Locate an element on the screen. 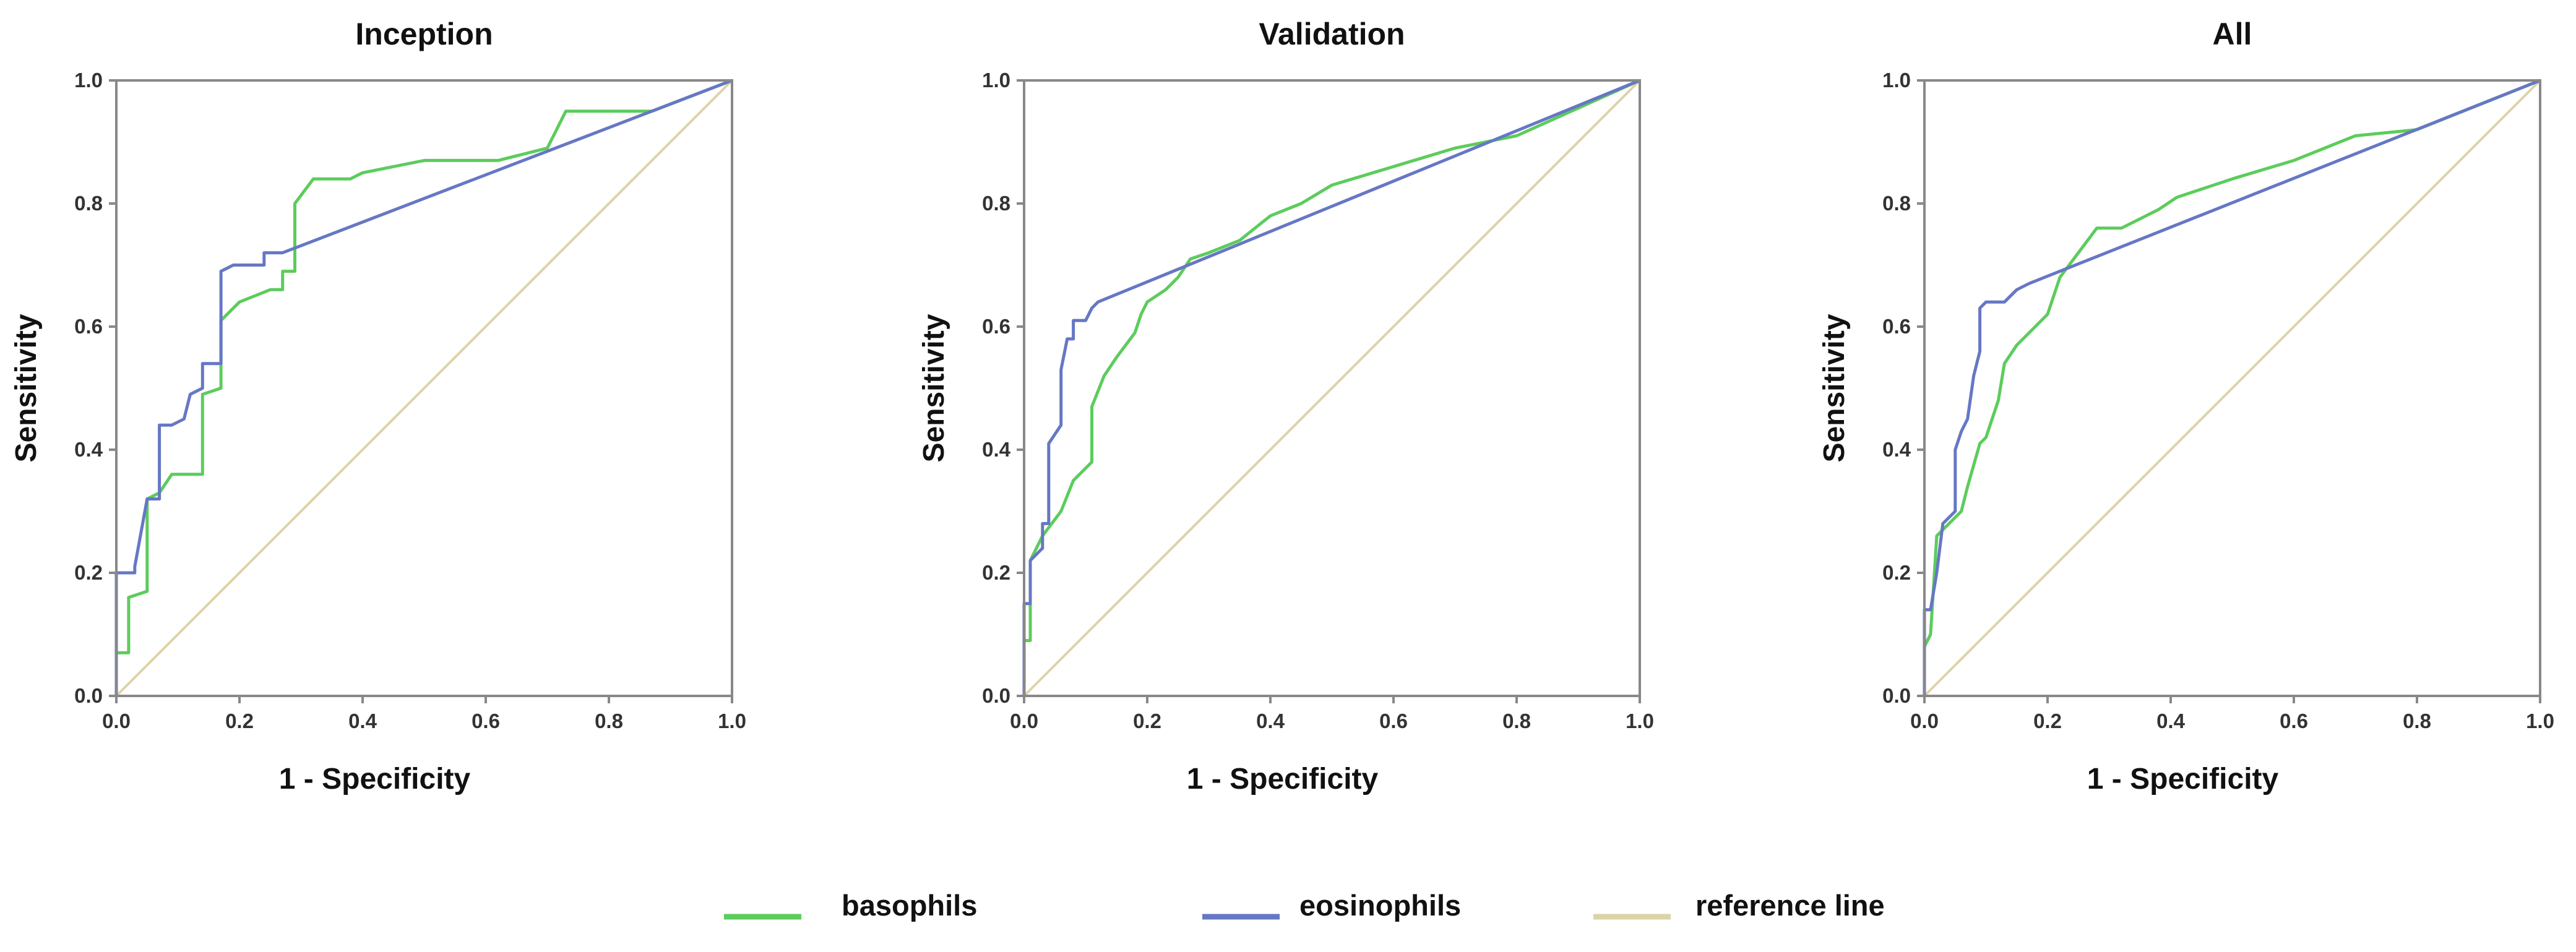  legend-label-basophils: basophils is located at coordinates (909, 905).